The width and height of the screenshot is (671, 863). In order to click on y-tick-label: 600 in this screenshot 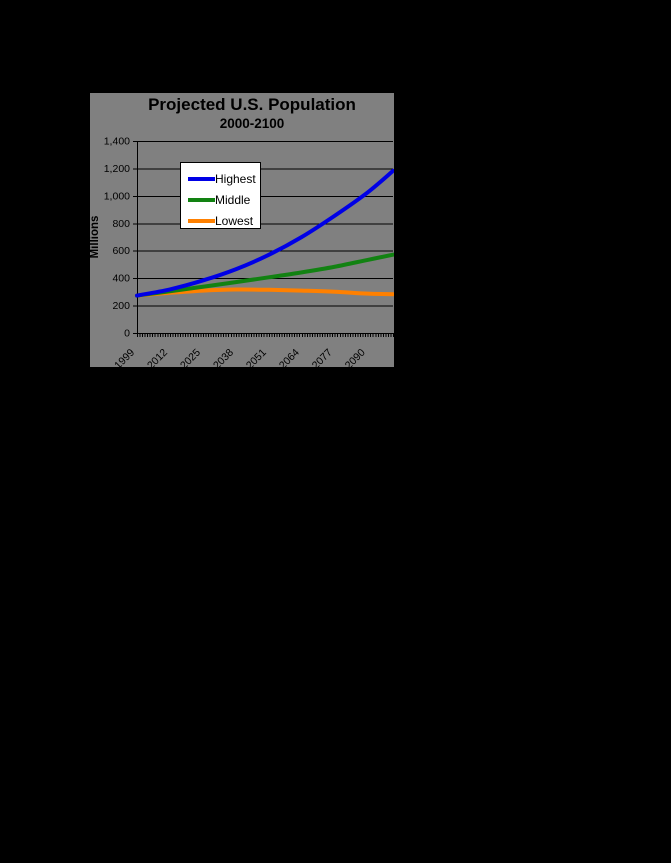, I will do `click(121, 251)`.